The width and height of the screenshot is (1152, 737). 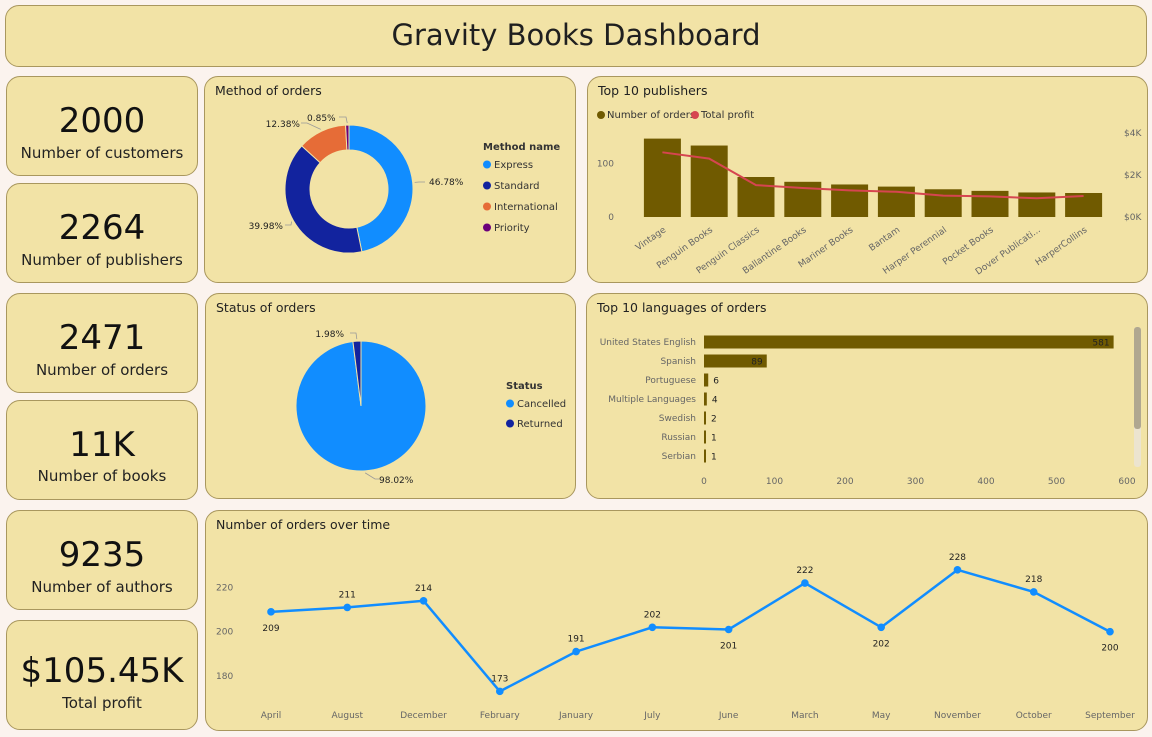 I want to click on kpi-value: 11K, so click(x=102, y=445).